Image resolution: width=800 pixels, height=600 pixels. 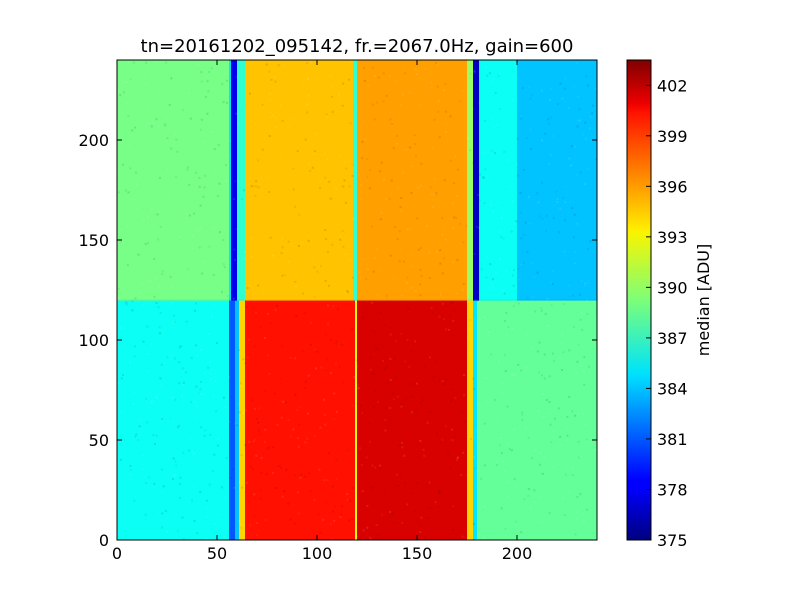 What do you see at coordinates (672, 540) in the screenshot?
I see `colorbar-tick-label: 375` at bounding box center [672, 540].